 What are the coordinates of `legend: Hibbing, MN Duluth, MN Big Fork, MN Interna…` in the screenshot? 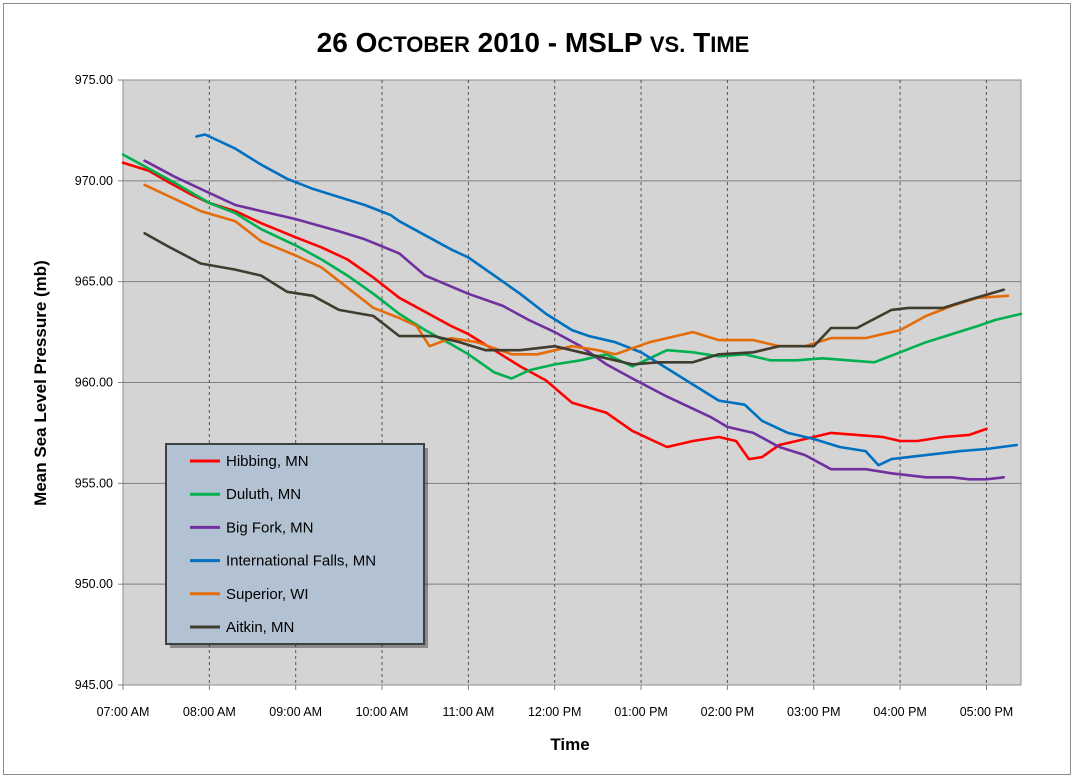 It's located at (296, 545).